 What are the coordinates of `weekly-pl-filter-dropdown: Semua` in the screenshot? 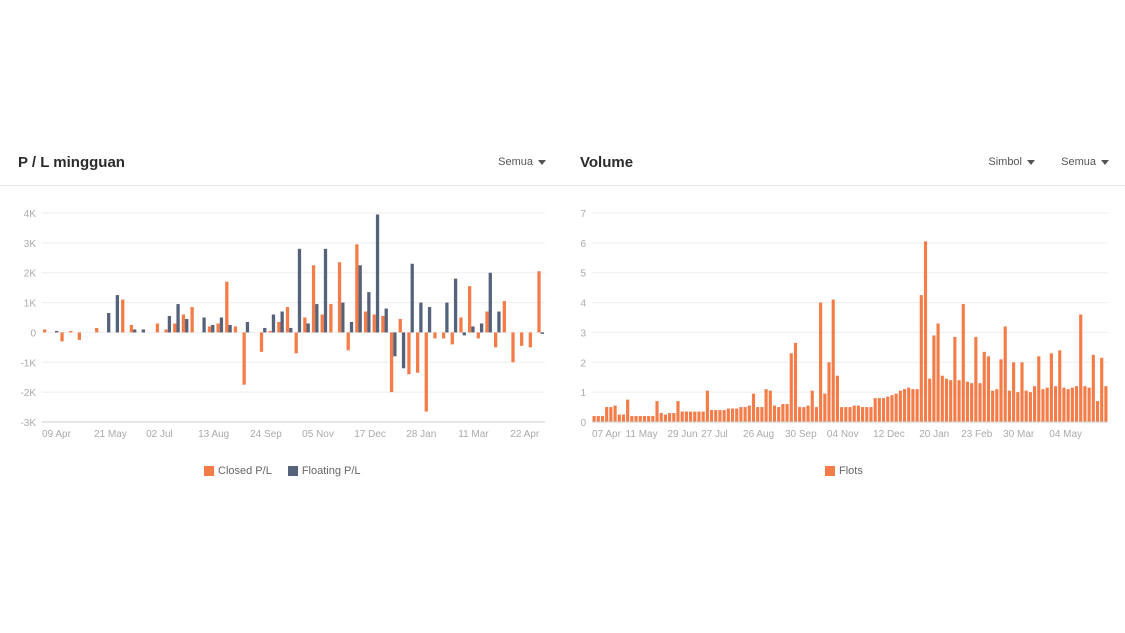 It's located at (522, 162).